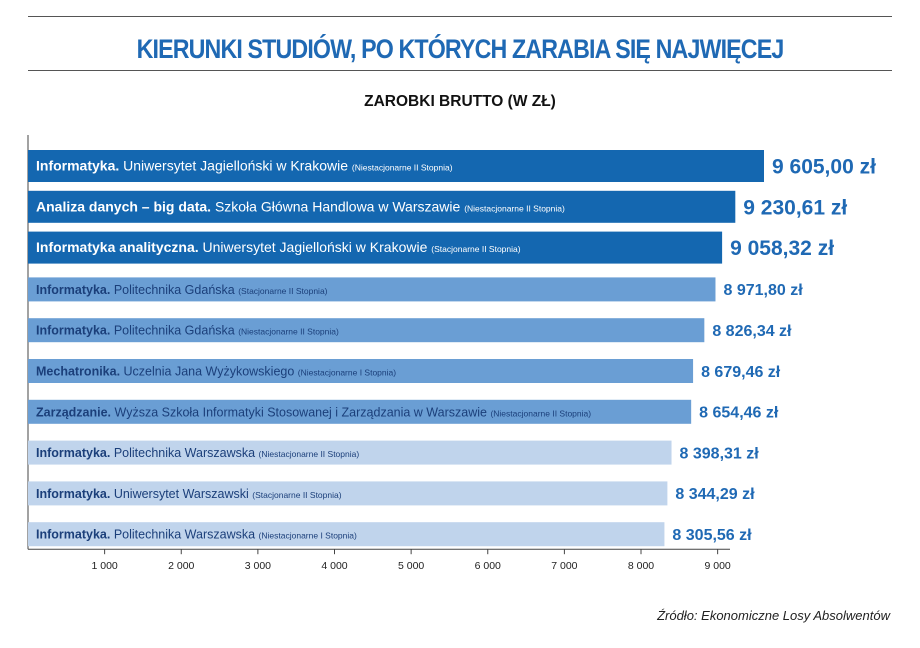 This screenshot has height=648, width=920. Describe the element at coordinates (763, 290) in the screenshot. I see `bar-value-label: 8 971,80 zł` at that location.